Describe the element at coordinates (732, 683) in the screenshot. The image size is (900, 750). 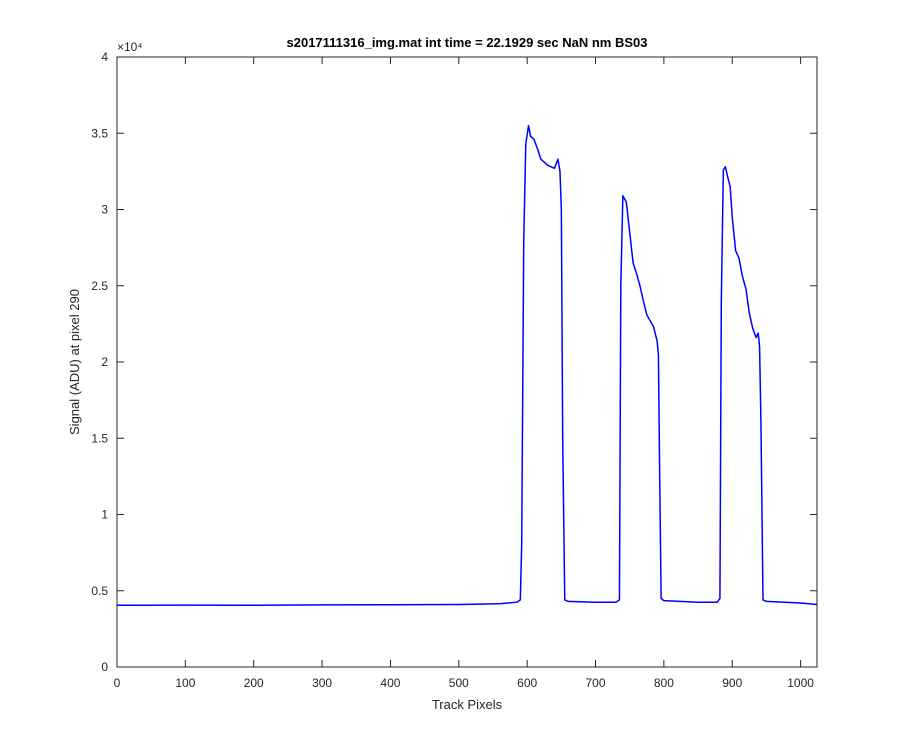
I see `x-tick-label: 900` at that location.